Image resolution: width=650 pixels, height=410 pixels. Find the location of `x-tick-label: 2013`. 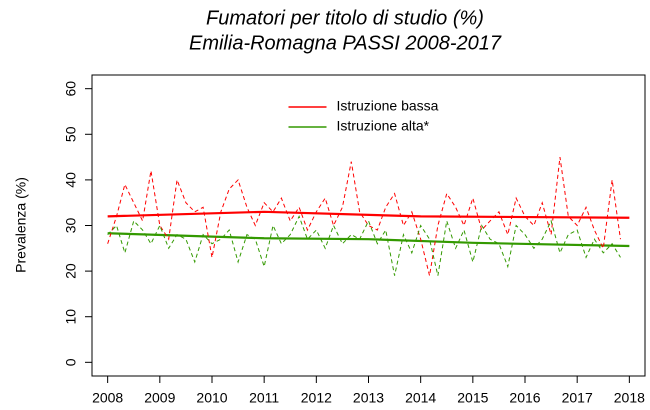

x-tick-label: 2013 is located at coordinates (368, 398).